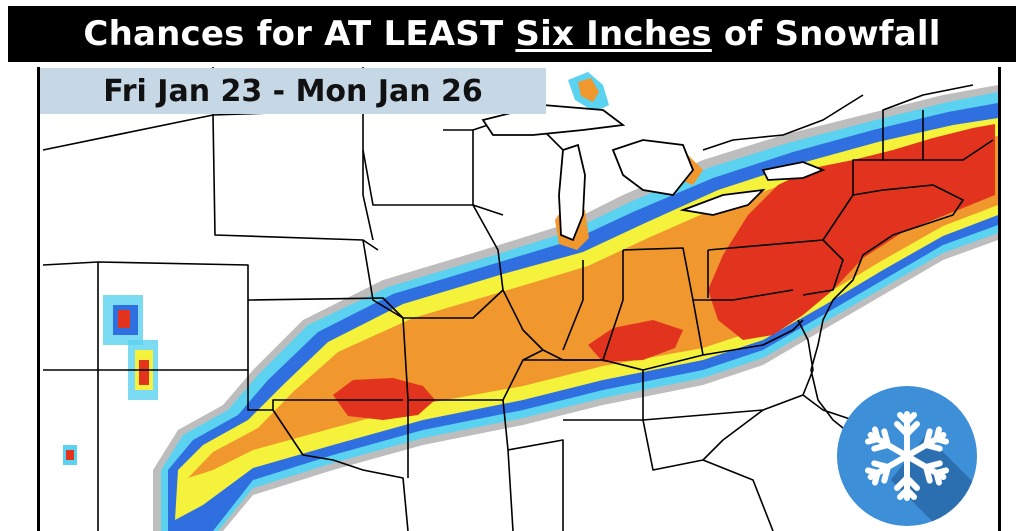  What do you see at coordinates (907, 456) in the screenshot?
I see `snowflake-icon` at bounding box center [907, 456].